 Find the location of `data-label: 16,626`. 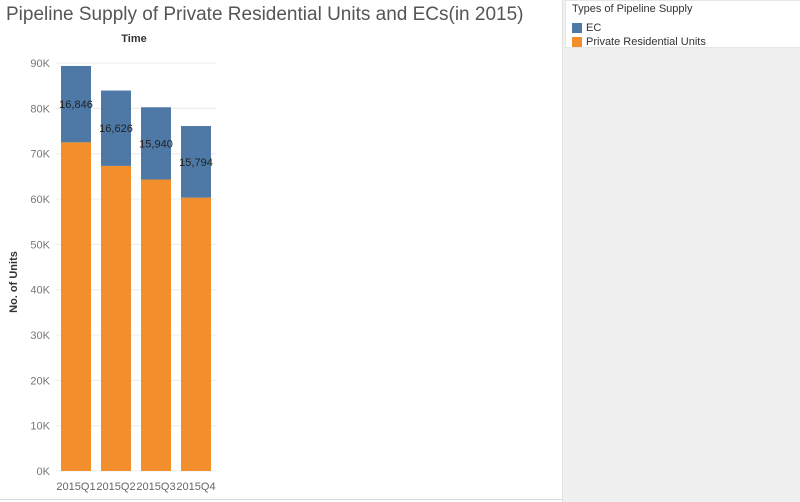

data-label: 16,626 is located at coordinates (116, 129).